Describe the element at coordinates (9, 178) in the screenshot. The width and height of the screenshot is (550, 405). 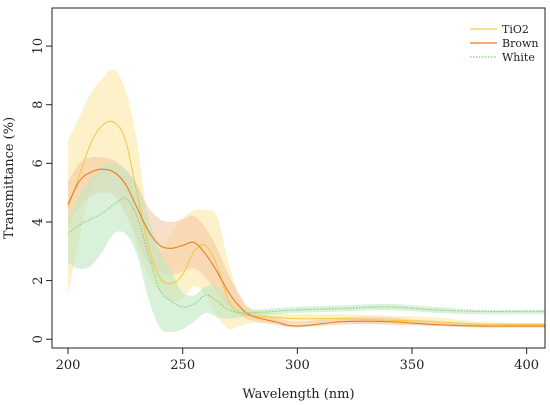
I see `y-axis-title: Transmittance (%)` at that location.